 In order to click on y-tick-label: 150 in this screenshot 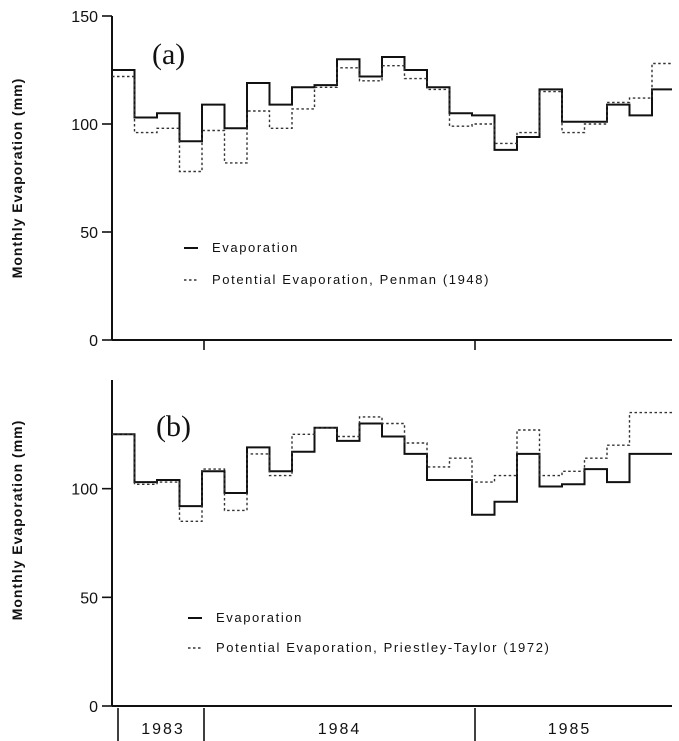, I will do `click(84, 17)`.